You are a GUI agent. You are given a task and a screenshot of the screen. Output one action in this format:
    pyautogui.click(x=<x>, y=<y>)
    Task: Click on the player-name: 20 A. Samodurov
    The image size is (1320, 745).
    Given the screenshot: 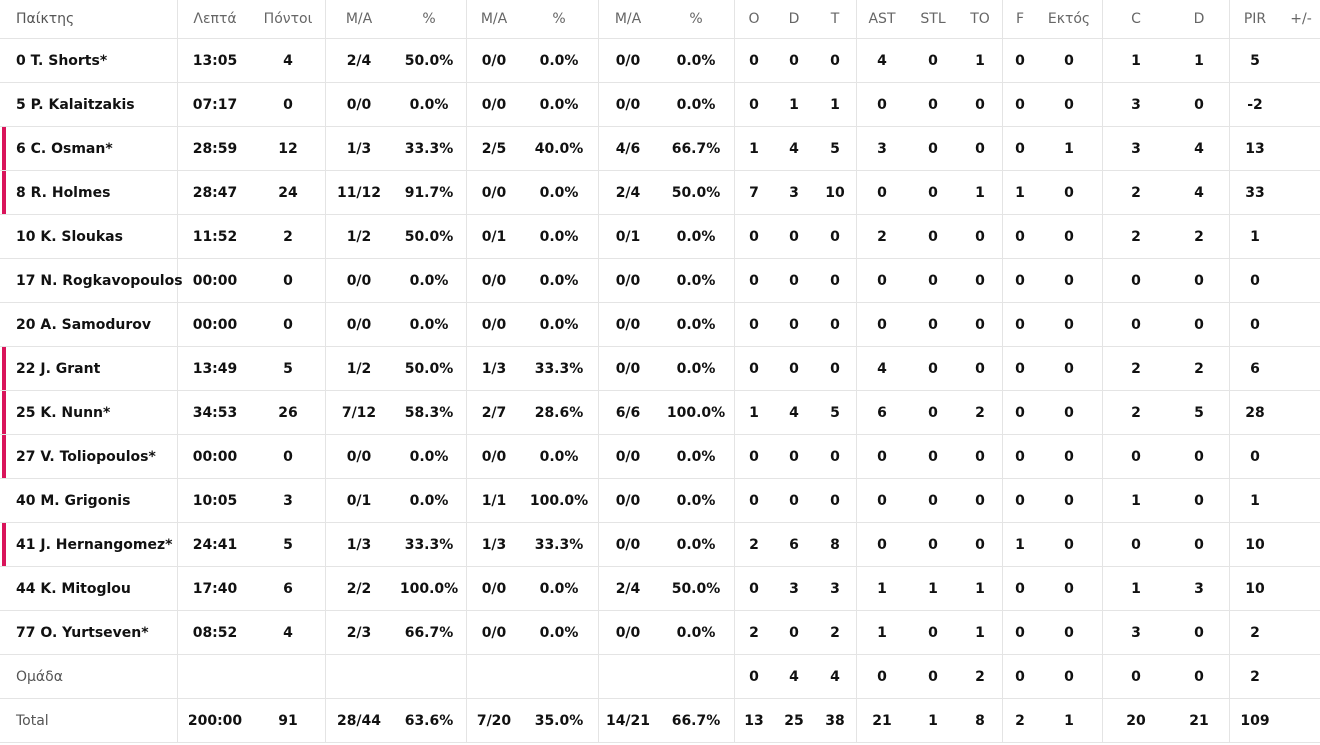 What is the action you would take?
    pyautogui.click(x=84, y=324)
    